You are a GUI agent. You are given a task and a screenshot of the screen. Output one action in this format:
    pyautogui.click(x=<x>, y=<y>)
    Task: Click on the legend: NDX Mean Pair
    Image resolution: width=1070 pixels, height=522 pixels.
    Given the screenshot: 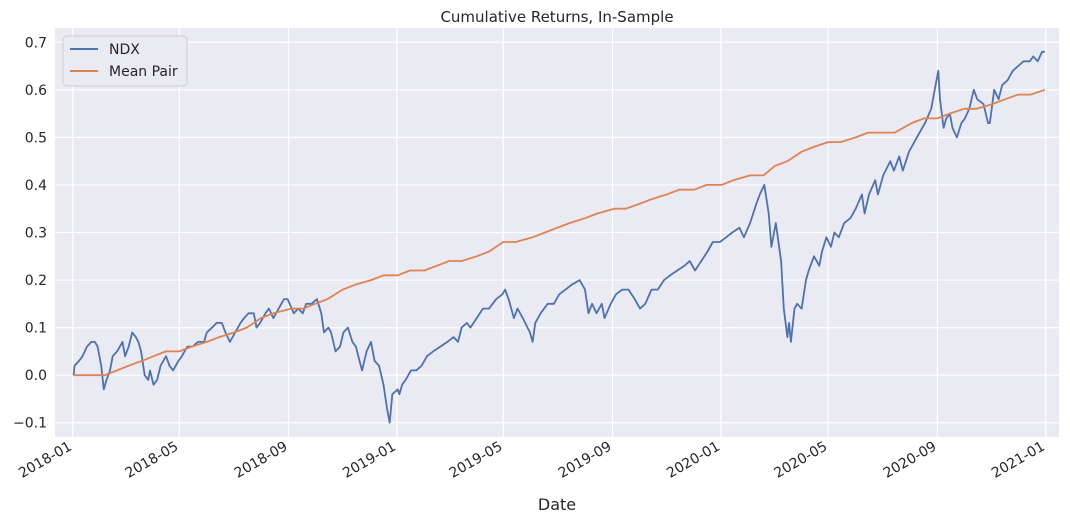 What is the action you would take?
    pyautogui.click(x=125, y=61)
    